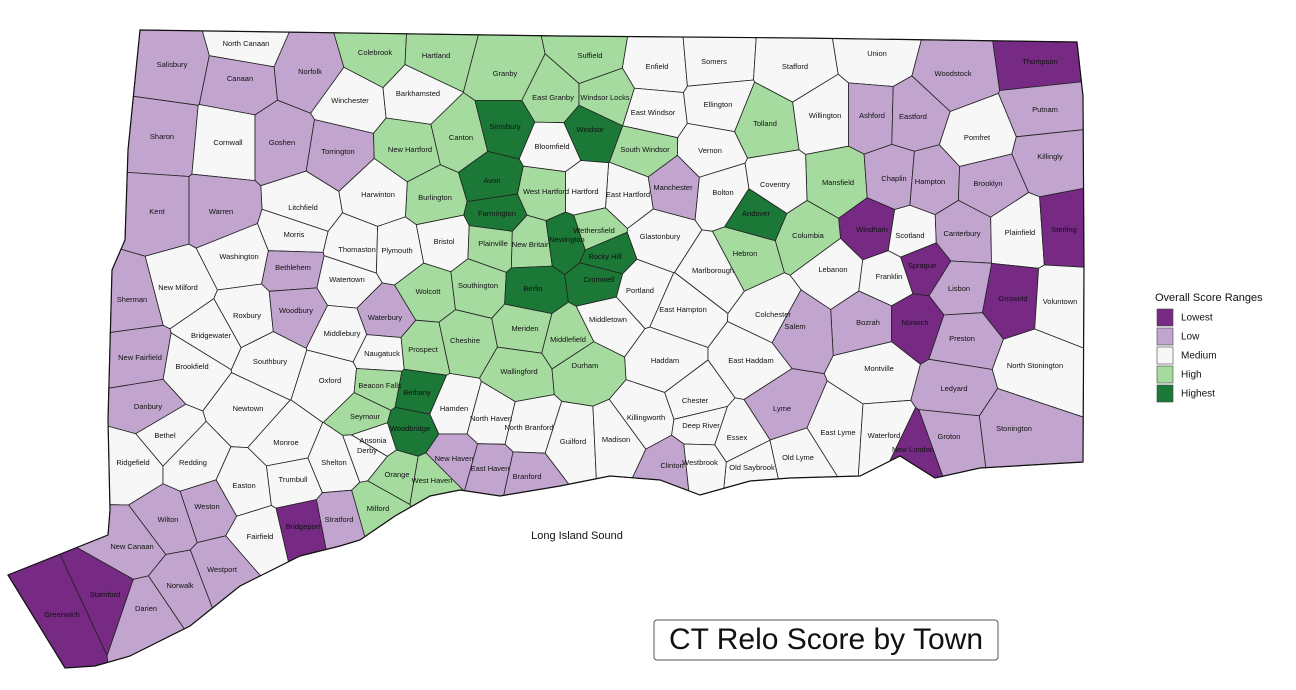 The image size is (1296, 690). I want to click on town-region, so click(767, 120).